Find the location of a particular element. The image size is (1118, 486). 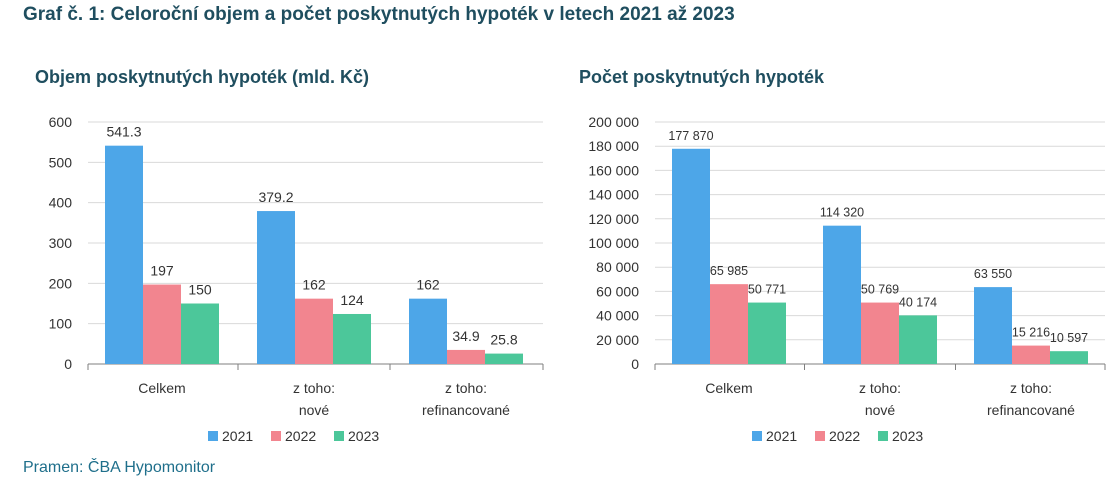

data-label: 63 550 is located at coordinates (993, 274).